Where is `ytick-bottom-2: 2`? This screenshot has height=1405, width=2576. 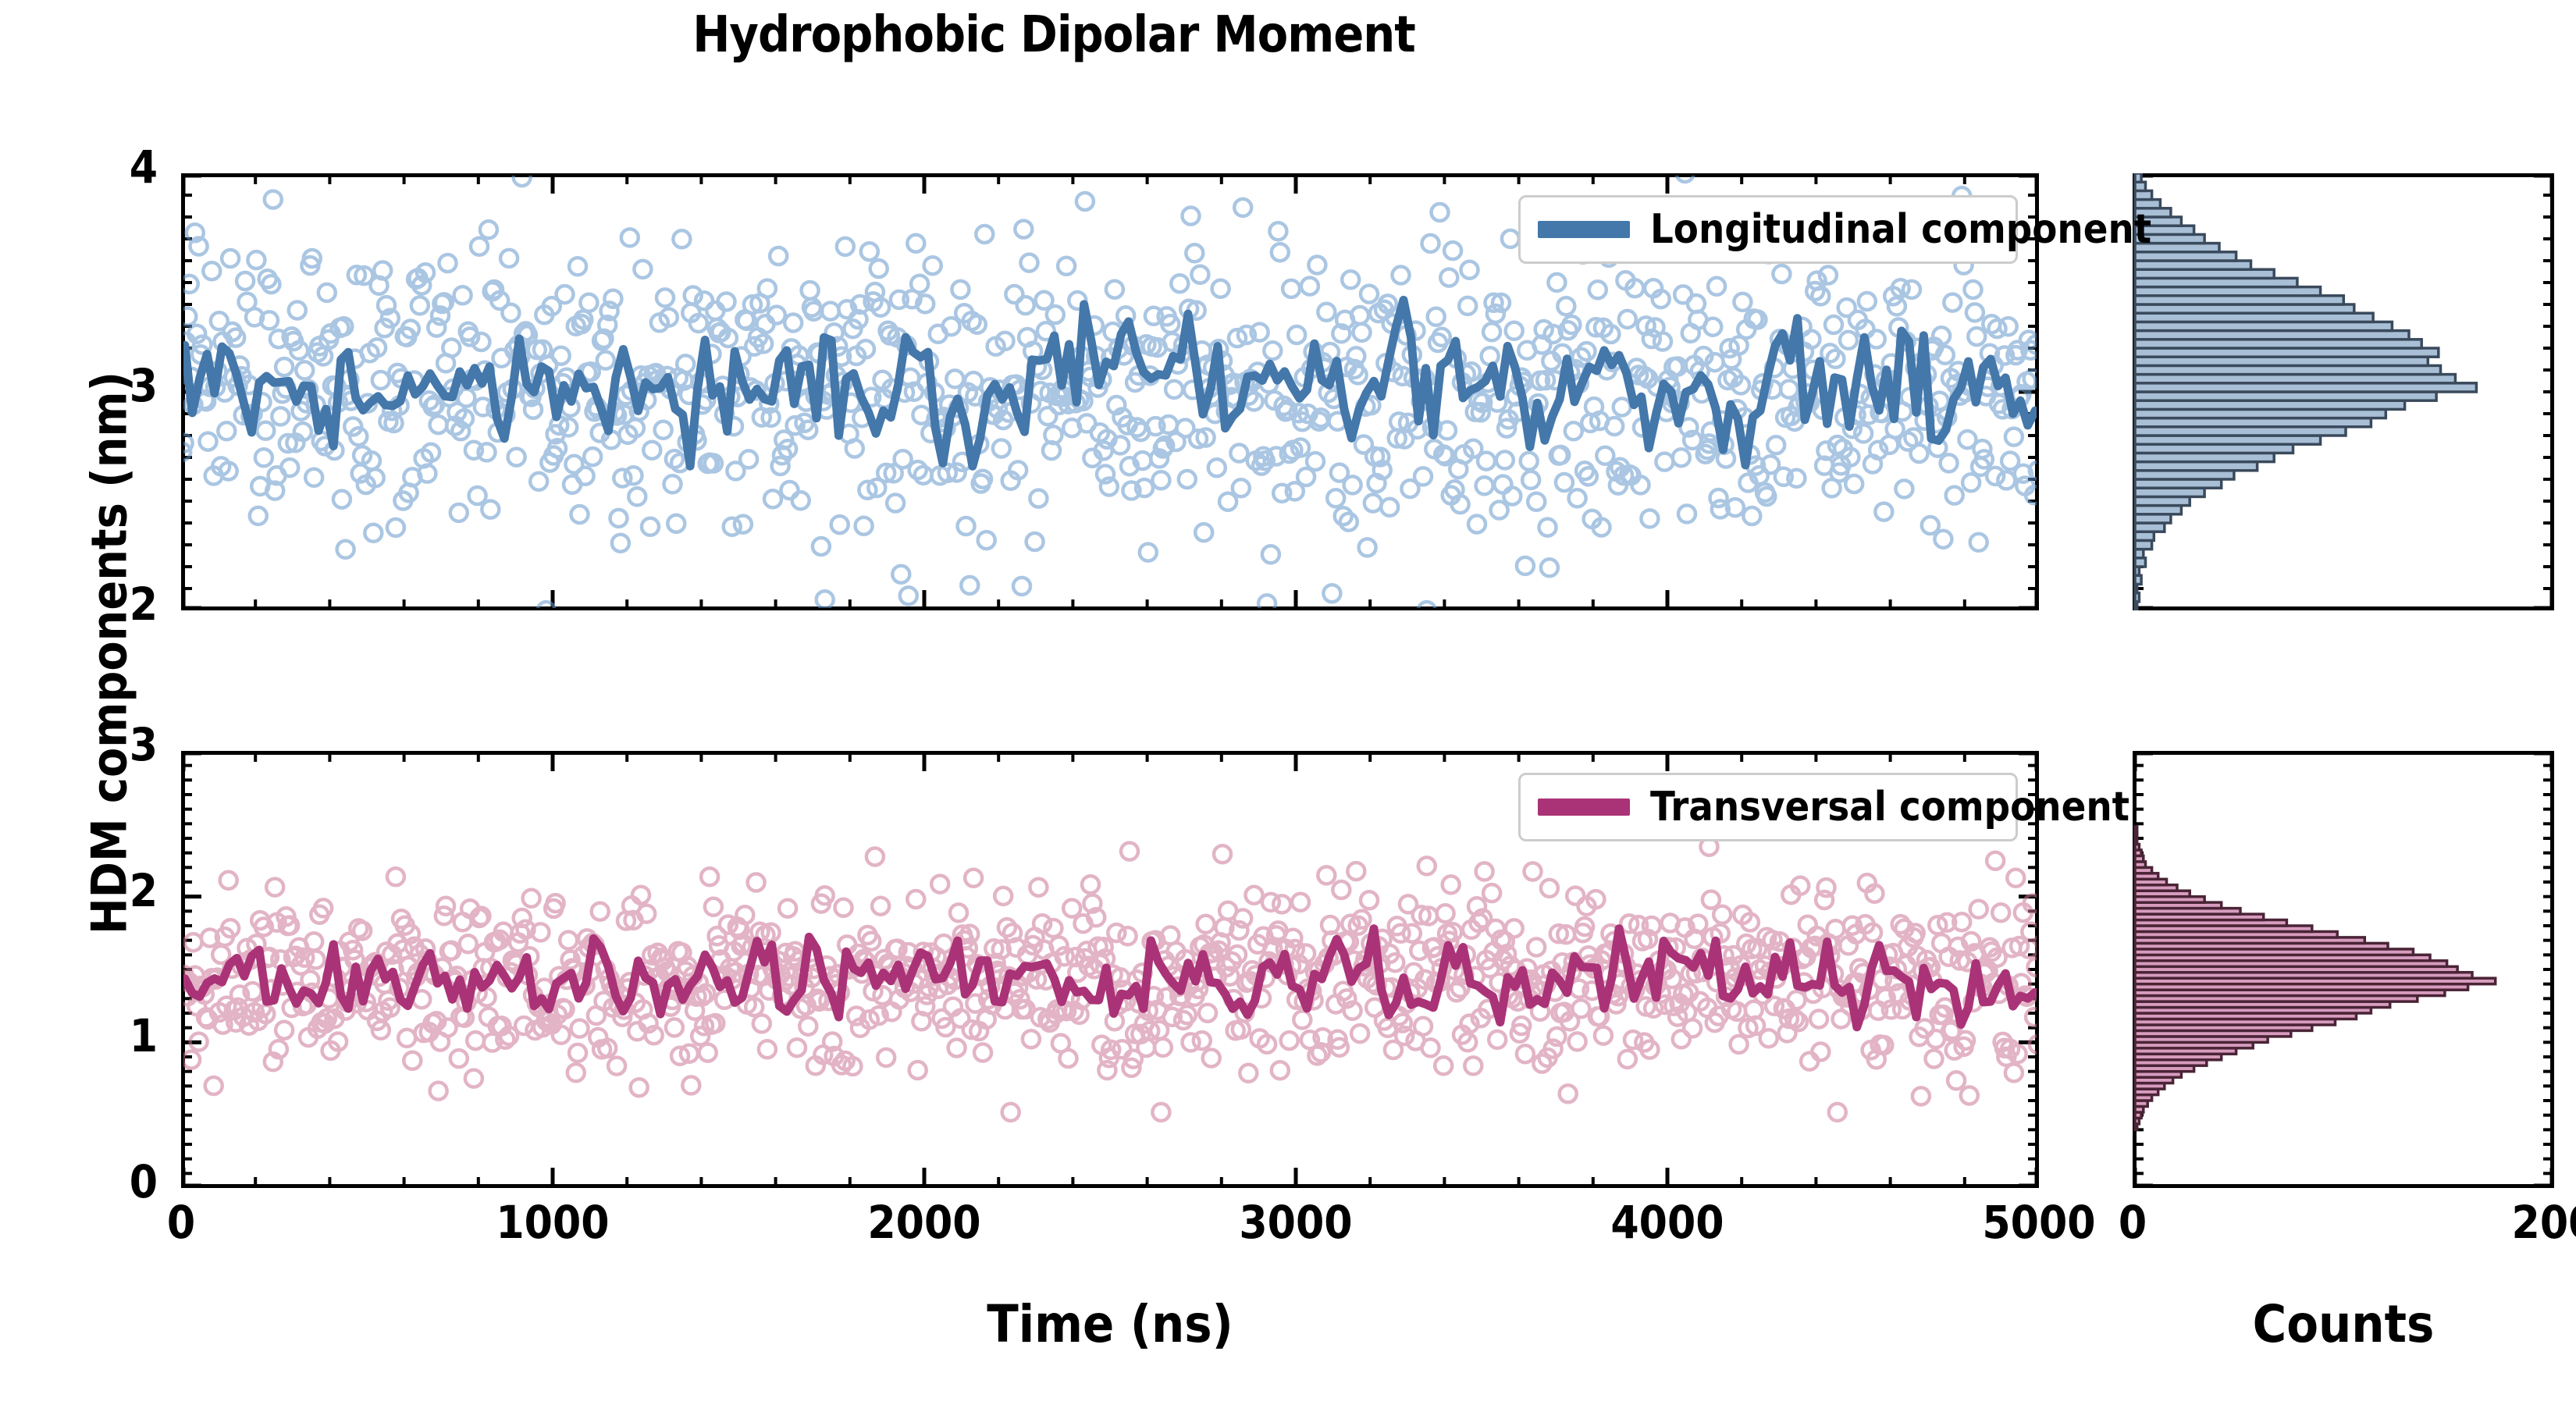 ytick-bottom-2: 2 is located at coordinates (143, 890).